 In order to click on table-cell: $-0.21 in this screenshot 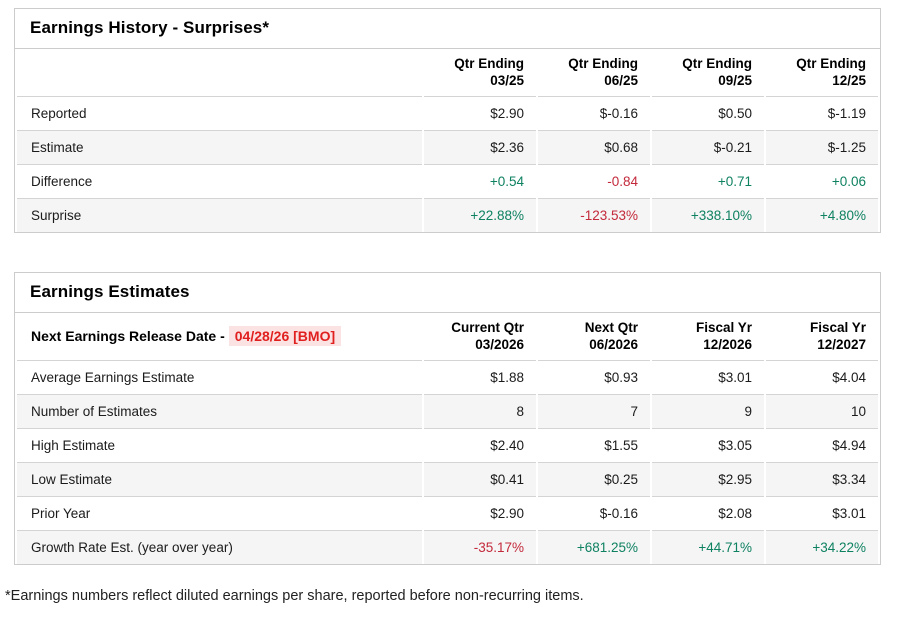, I will do `click(708, 147)`.